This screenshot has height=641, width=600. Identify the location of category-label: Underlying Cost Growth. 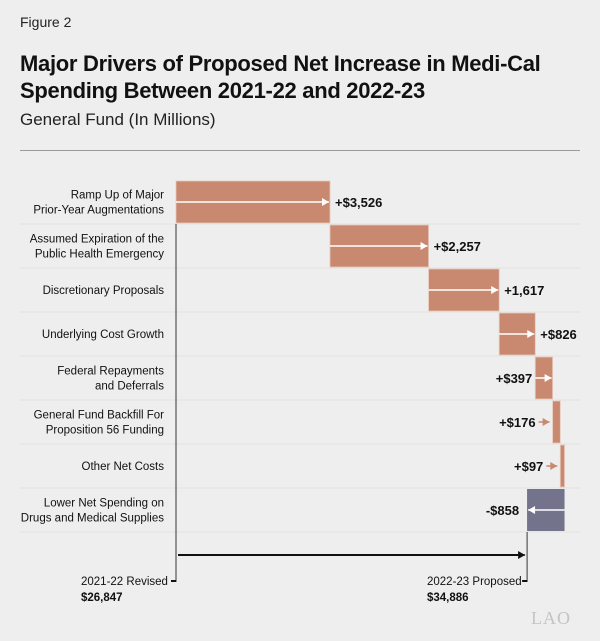
(103, 335).